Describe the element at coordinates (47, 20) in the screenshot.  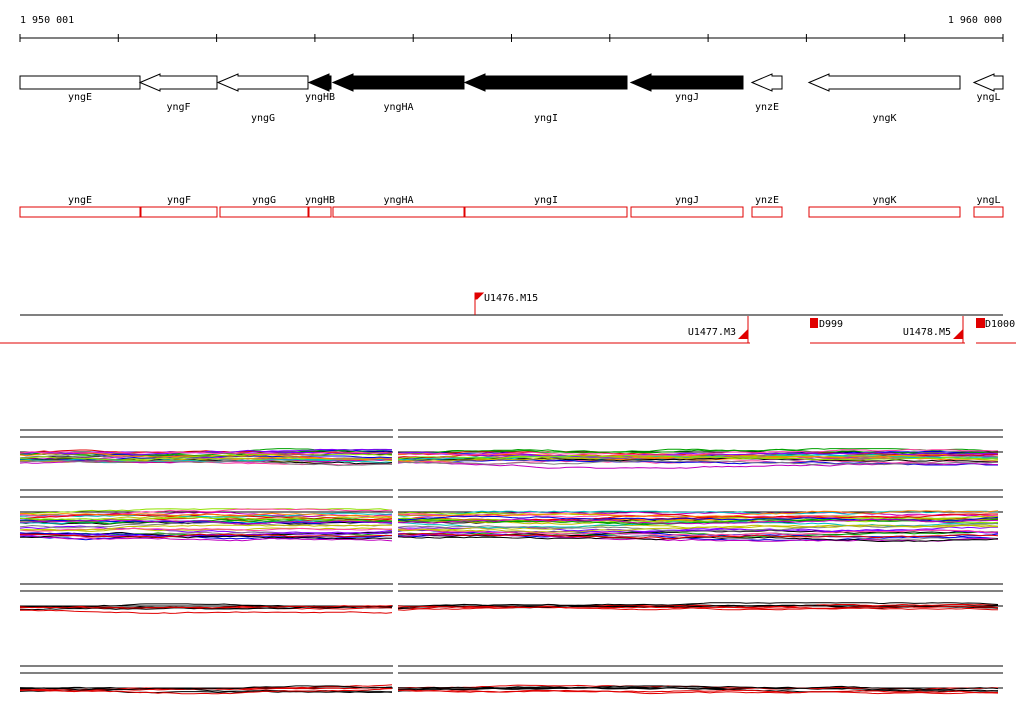
I see `ruler-start: 1 950 001` at that location.